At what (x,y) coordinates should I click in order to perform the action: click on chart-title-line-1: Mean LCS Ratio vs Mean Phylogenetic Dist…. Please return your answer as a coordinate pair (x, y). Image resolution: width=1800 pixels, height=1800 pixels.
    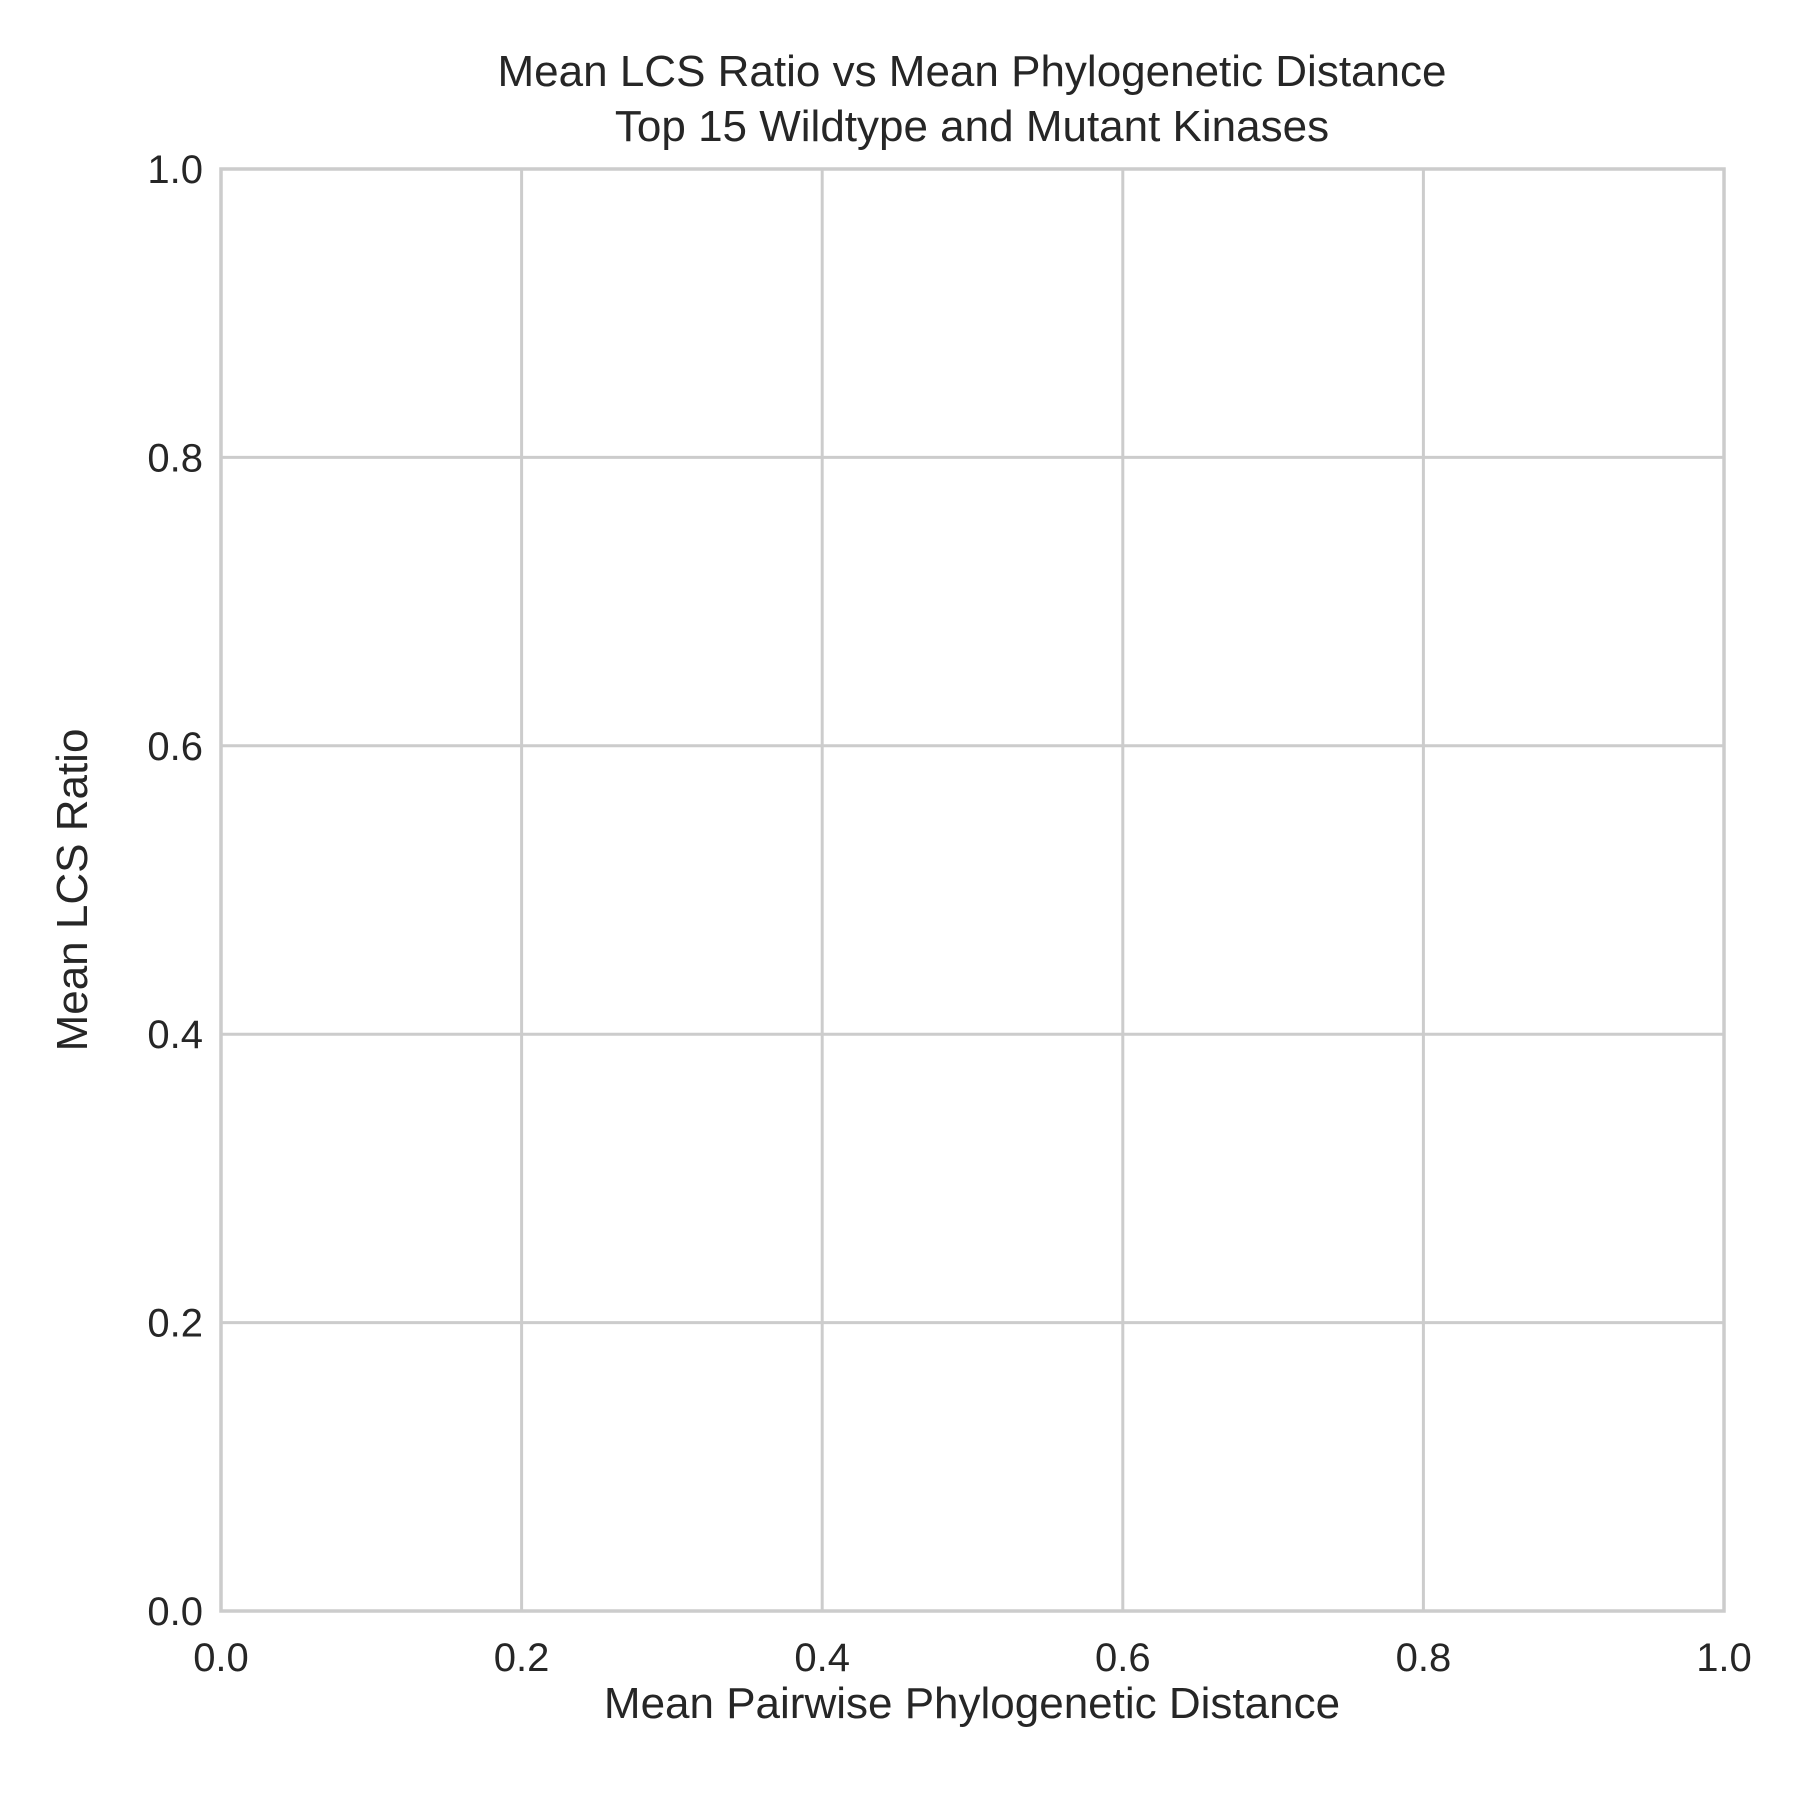
    Looking at the image, I should click on (972, 71).